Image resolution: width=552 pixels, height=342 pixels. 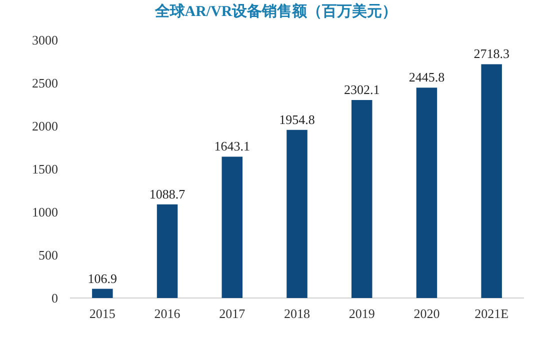 What do you see at coordinates (297, 313) in the screenshot?
I see `x-tick-label: 2018` at bounding box center [297, 313].